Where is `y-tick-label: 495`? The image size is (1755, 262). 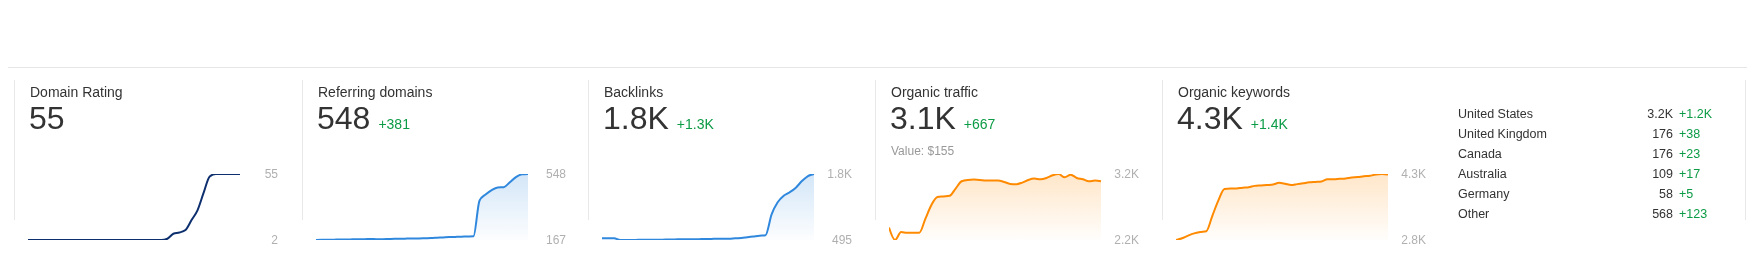 y-tick-label: 495 is located at coordinates (842, 240).